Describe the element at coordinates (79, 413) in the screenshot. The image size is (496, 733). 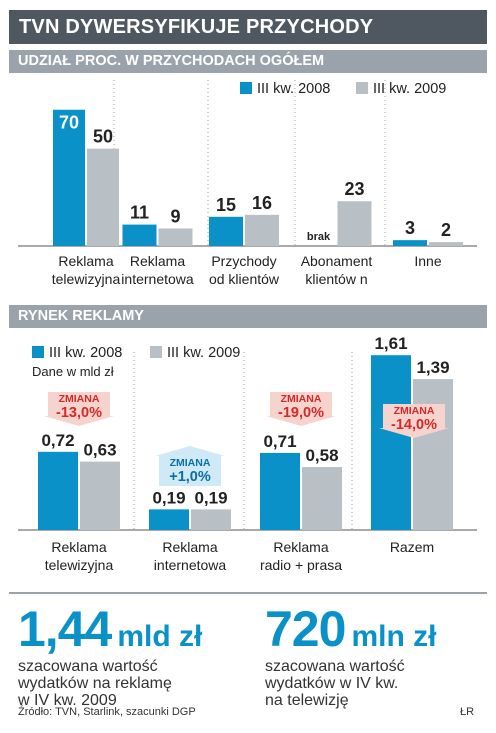
I see `change-value: -13,0%` at that location.